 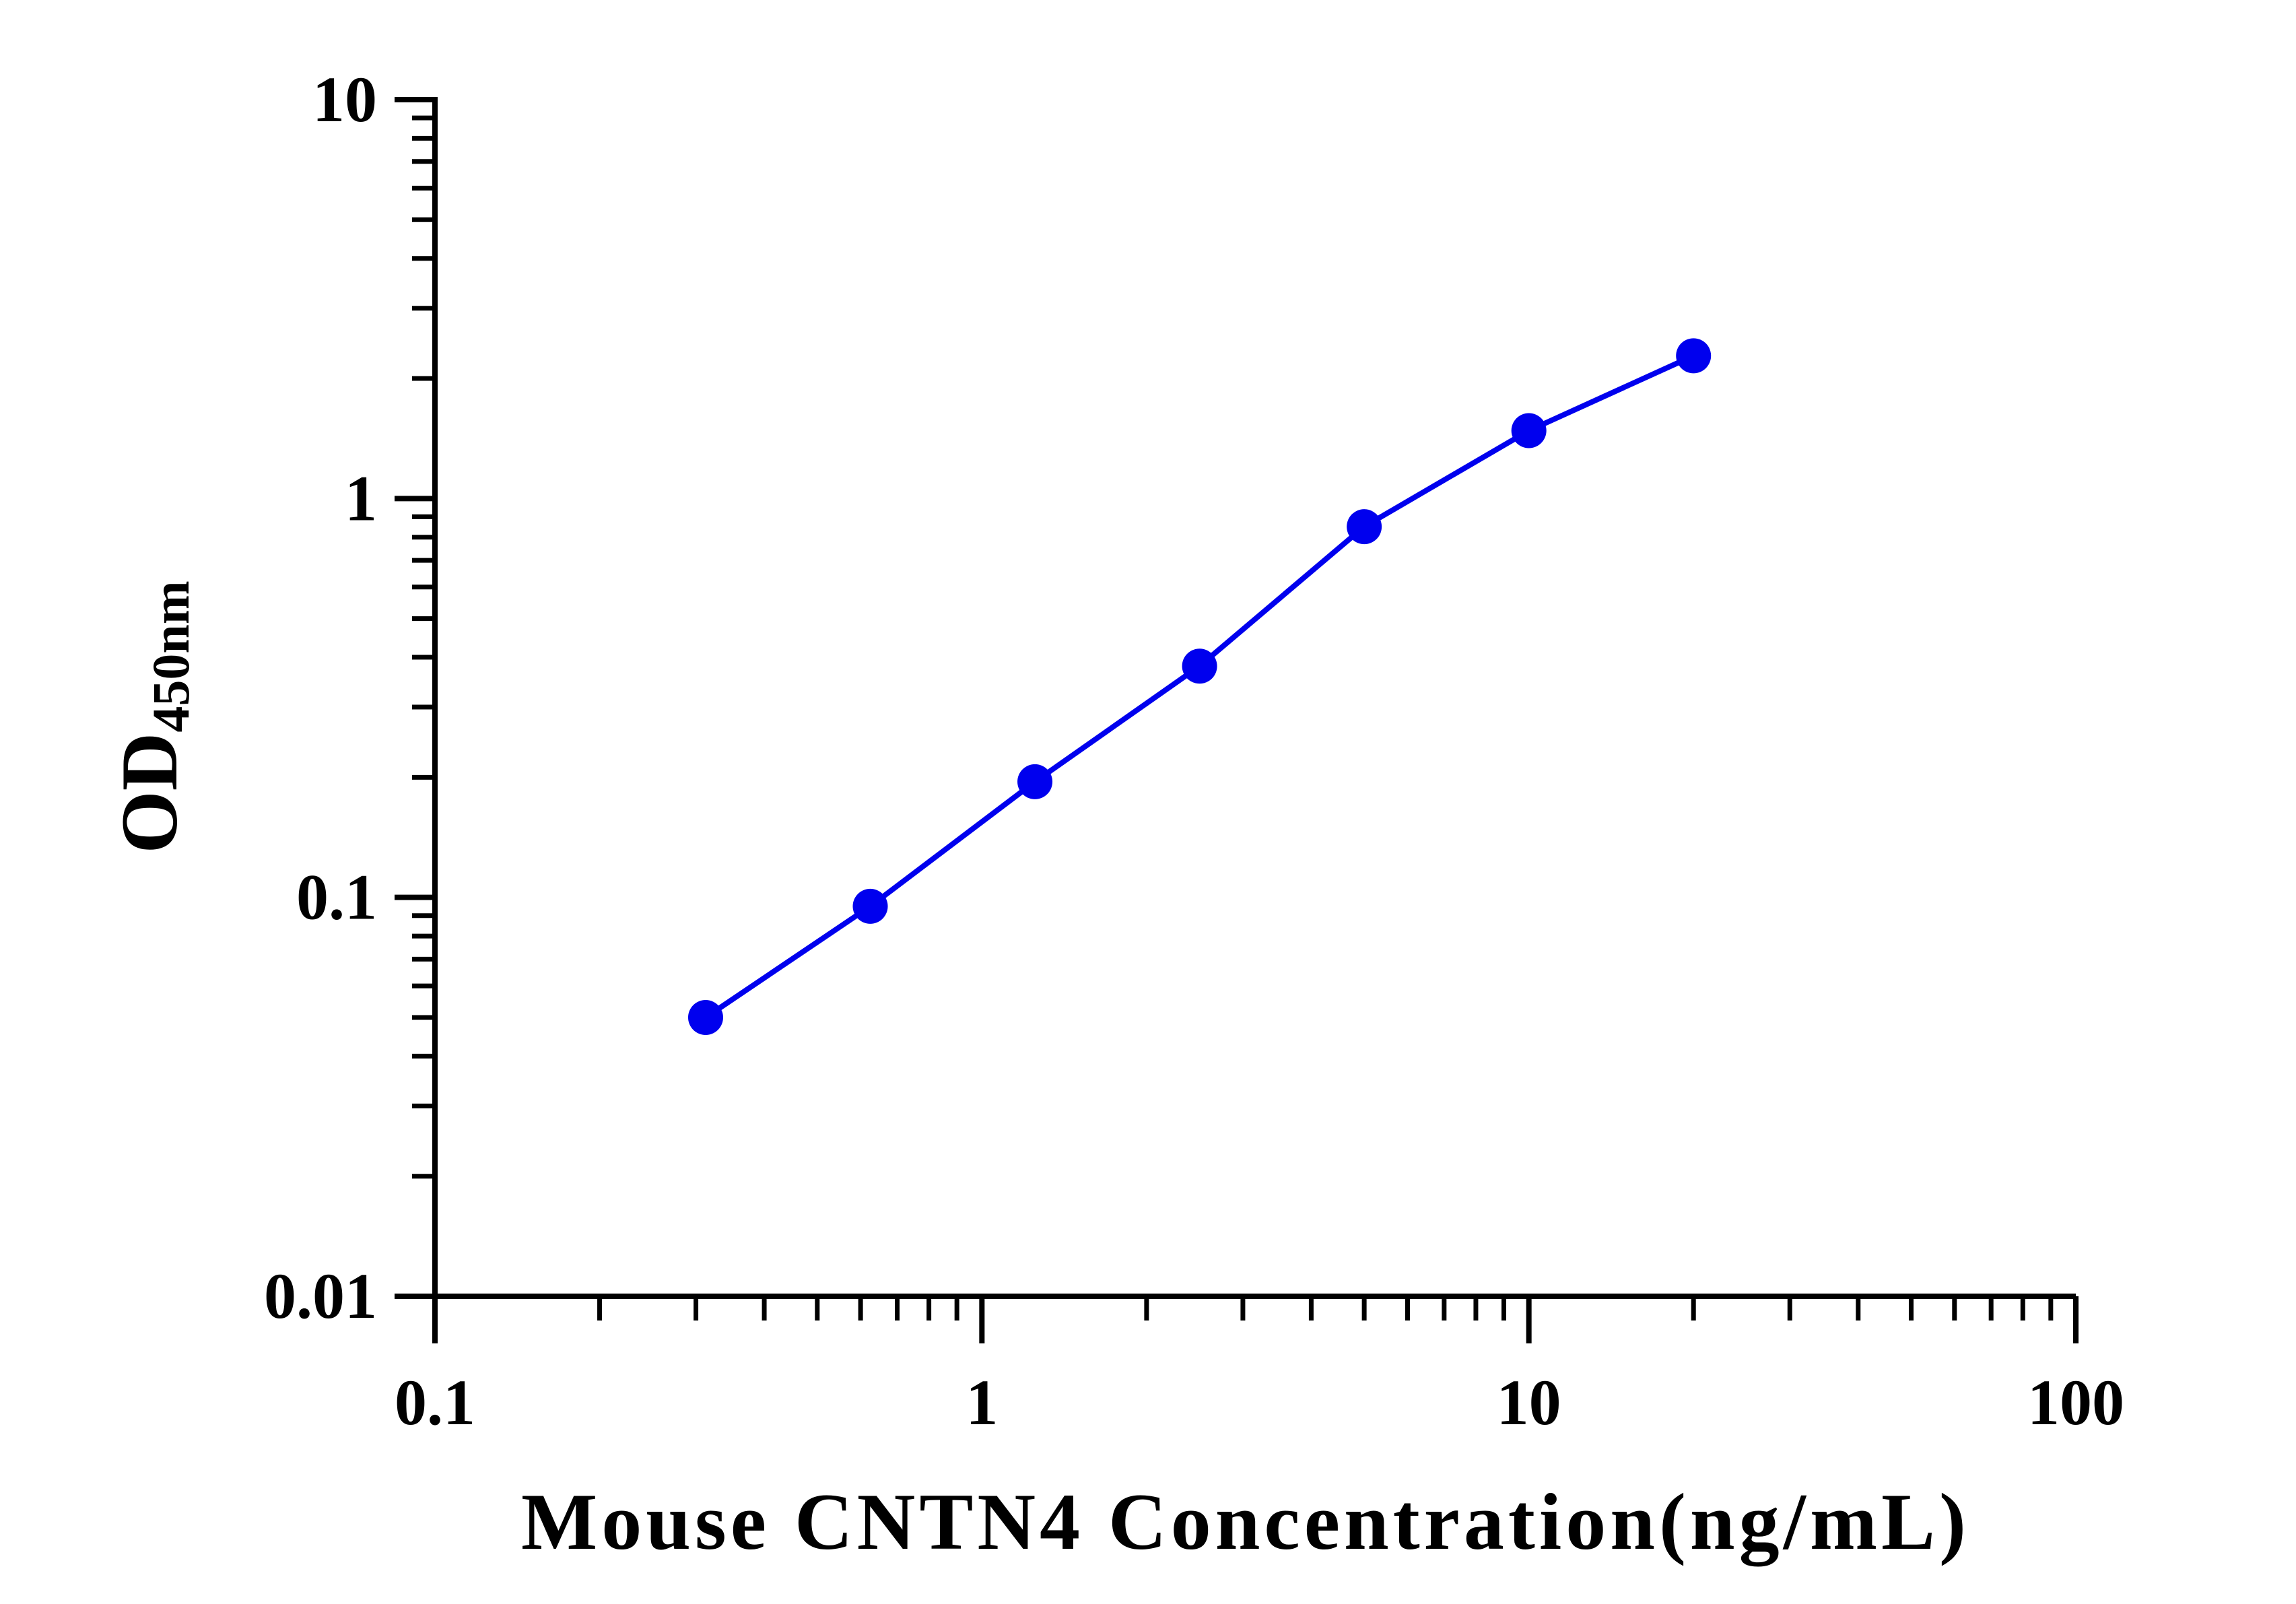 I want to click on y-tick-label: 0.1, so click(x=336, y=897).